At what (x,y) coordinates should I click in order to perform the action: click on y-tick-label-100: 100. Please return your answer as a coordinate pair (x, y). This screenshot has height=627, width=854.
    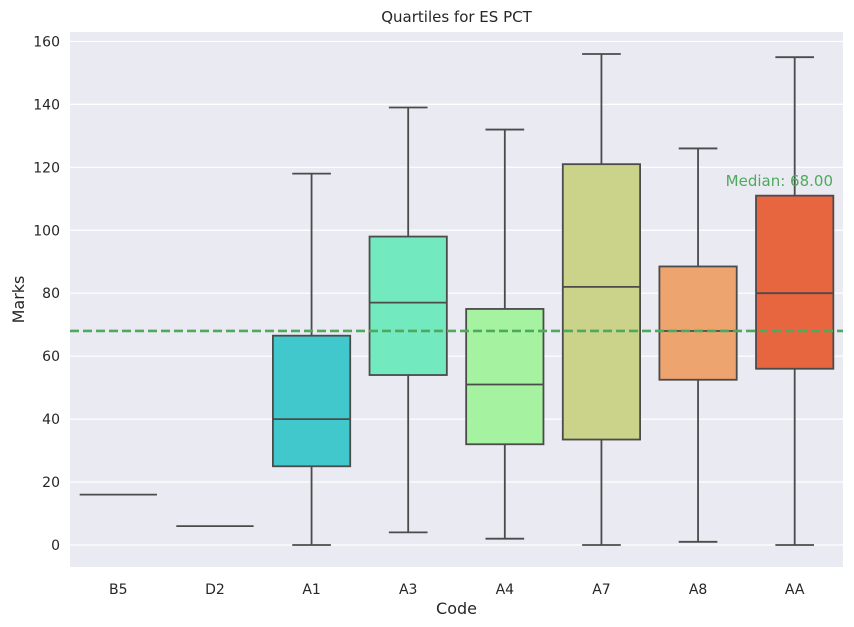
    Looking at the image, I should click on (46, 231).